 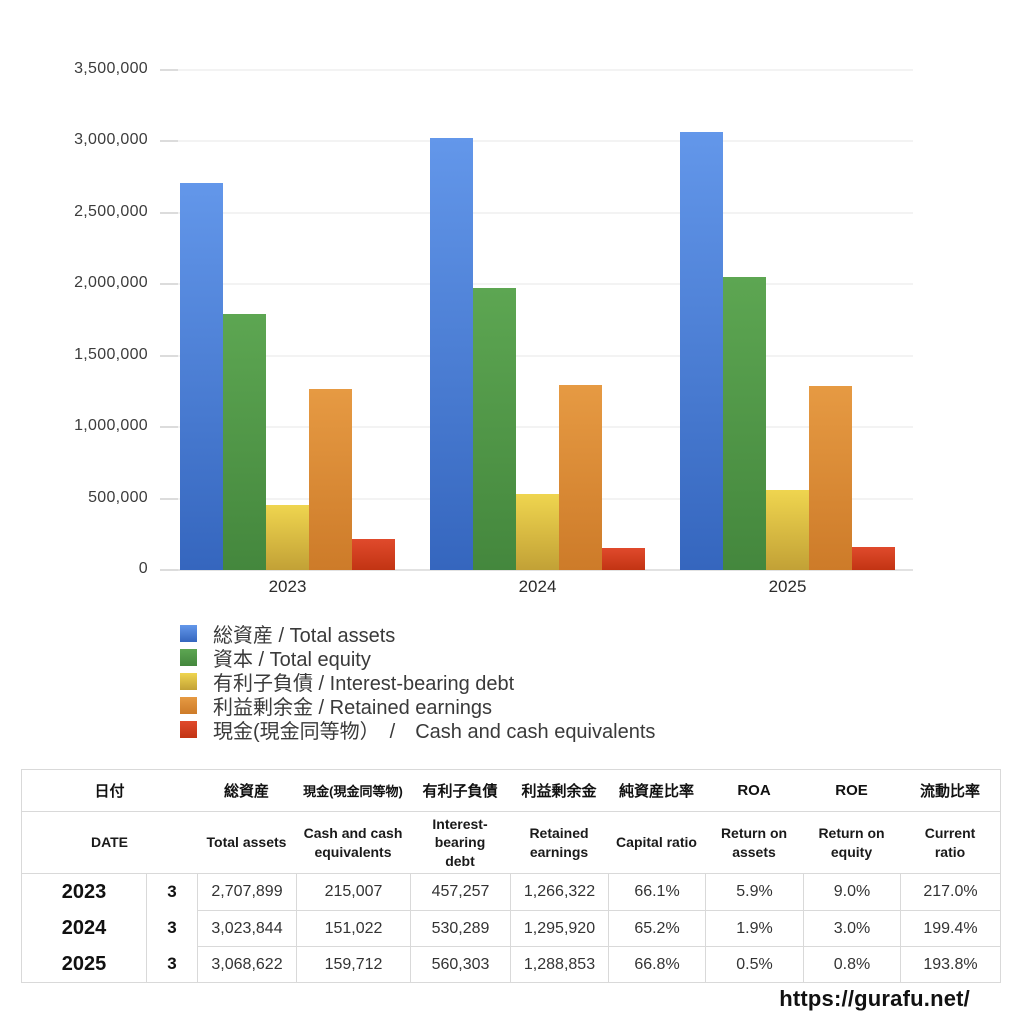 I want to click on x-axis-label-2023: 2023, so click(x=287, y=586).